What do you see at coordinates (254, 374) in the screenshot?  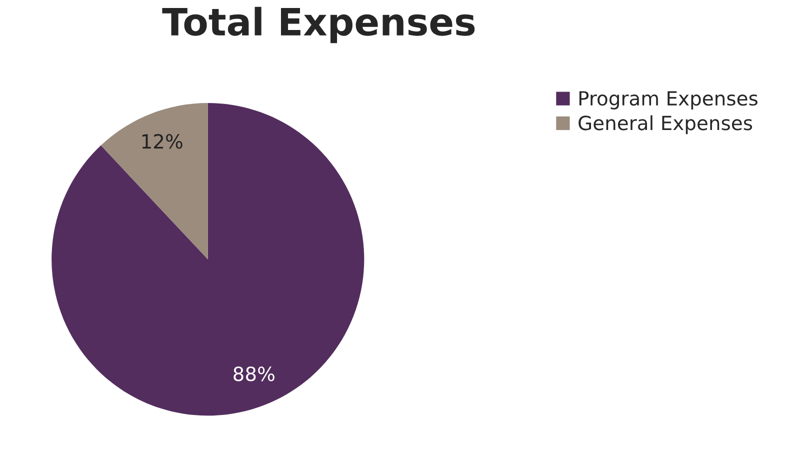 I see `data-label: 88%` at bounding box center [254, 374].